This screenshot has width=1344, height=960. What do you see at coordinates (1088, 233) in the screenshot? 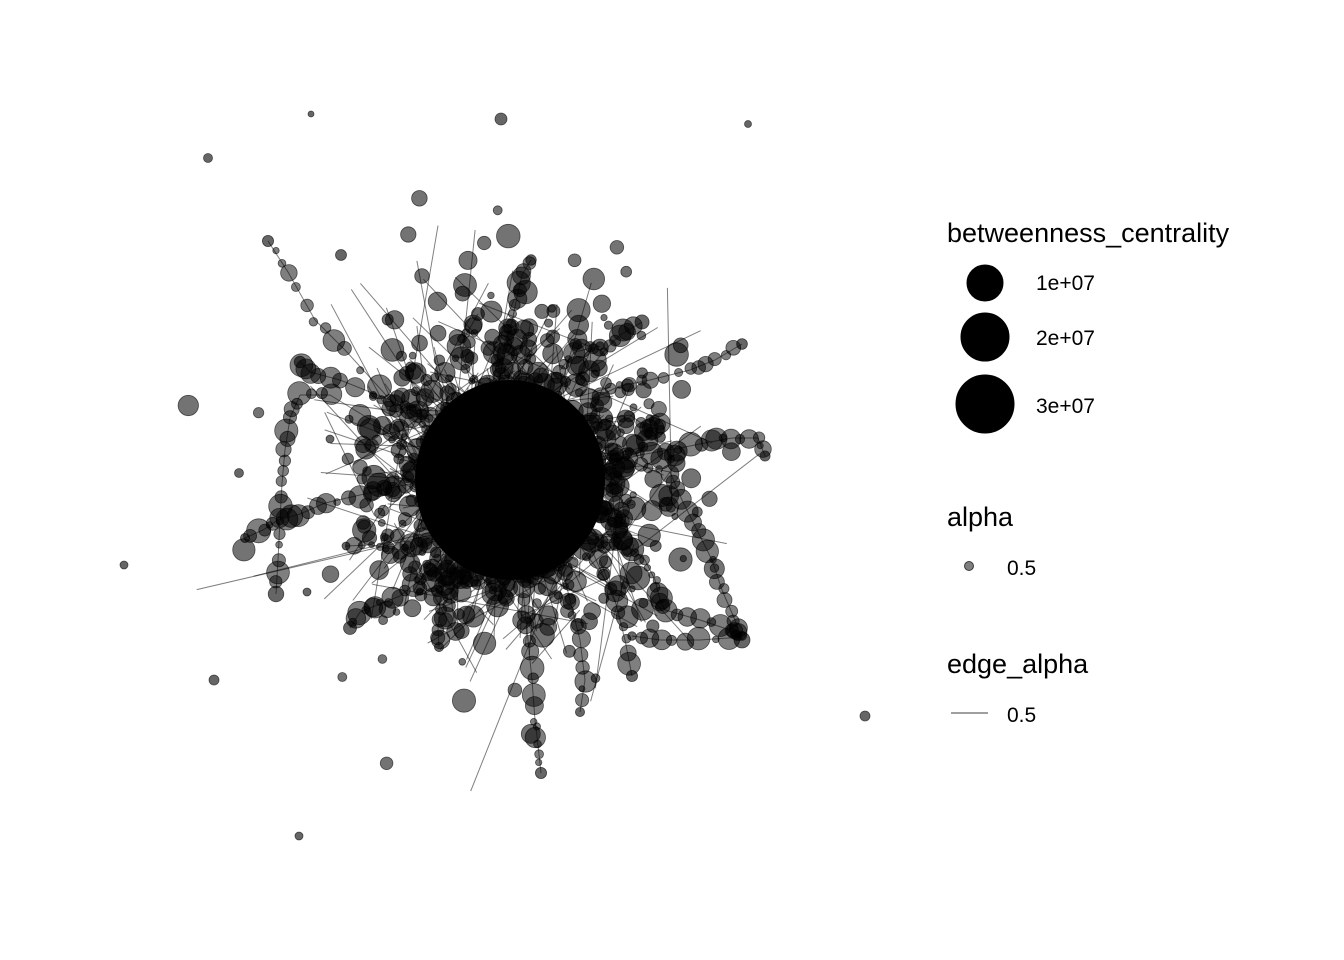
I see `legend-title-betweenness: betweenness_centrality` at bounding box center [1088, 233].